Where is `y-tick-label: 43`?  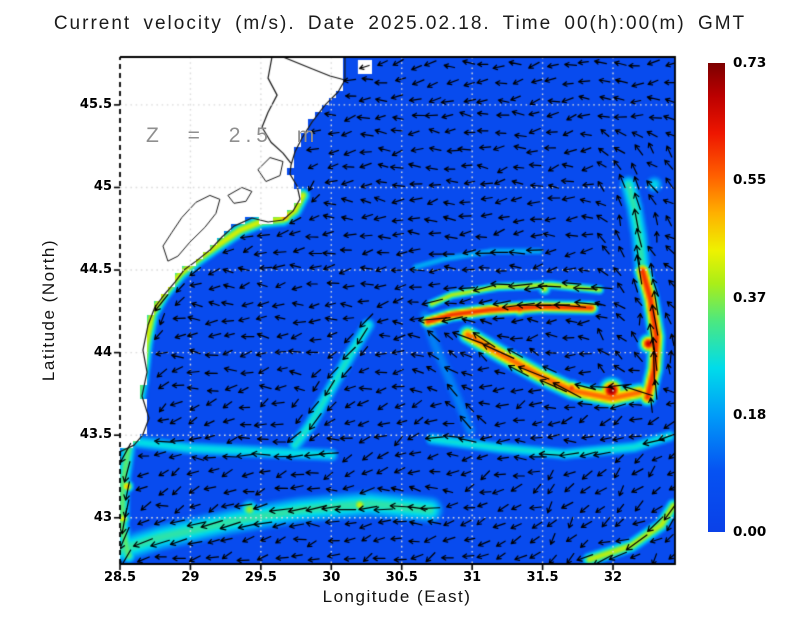 y-tick-label: 43 is located at coordinates (102, 517).